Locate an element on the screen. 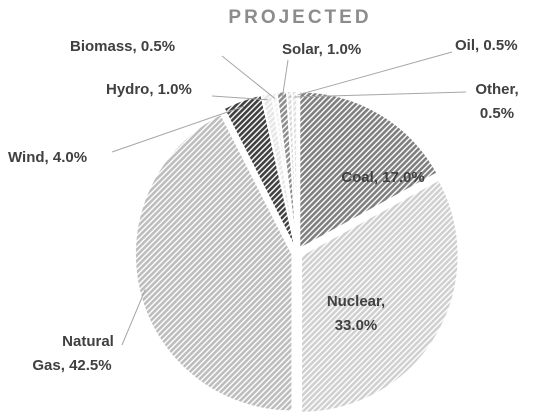 The height and width of the screenshot is (417, 537). data-label: Coal, 17.0% is located at coordinates (382, 177).